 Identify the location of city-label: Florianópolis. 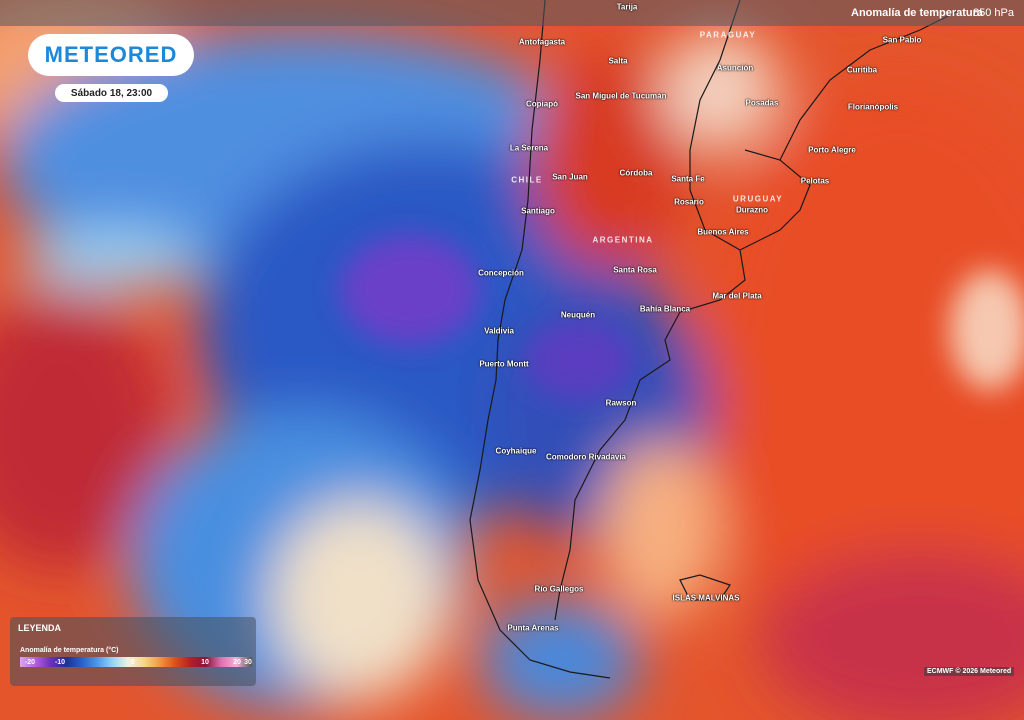
(873, 107).